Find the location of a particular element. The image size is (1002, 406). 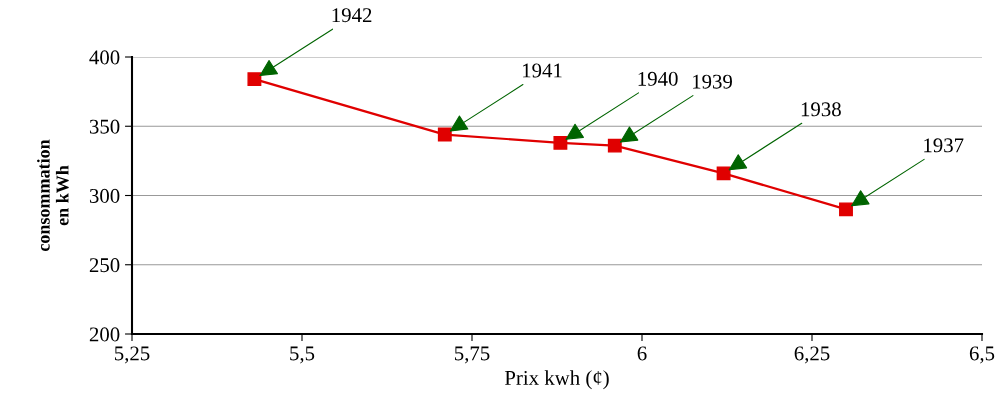

y-tick-label: 400 is located at coordinates (104, 57).